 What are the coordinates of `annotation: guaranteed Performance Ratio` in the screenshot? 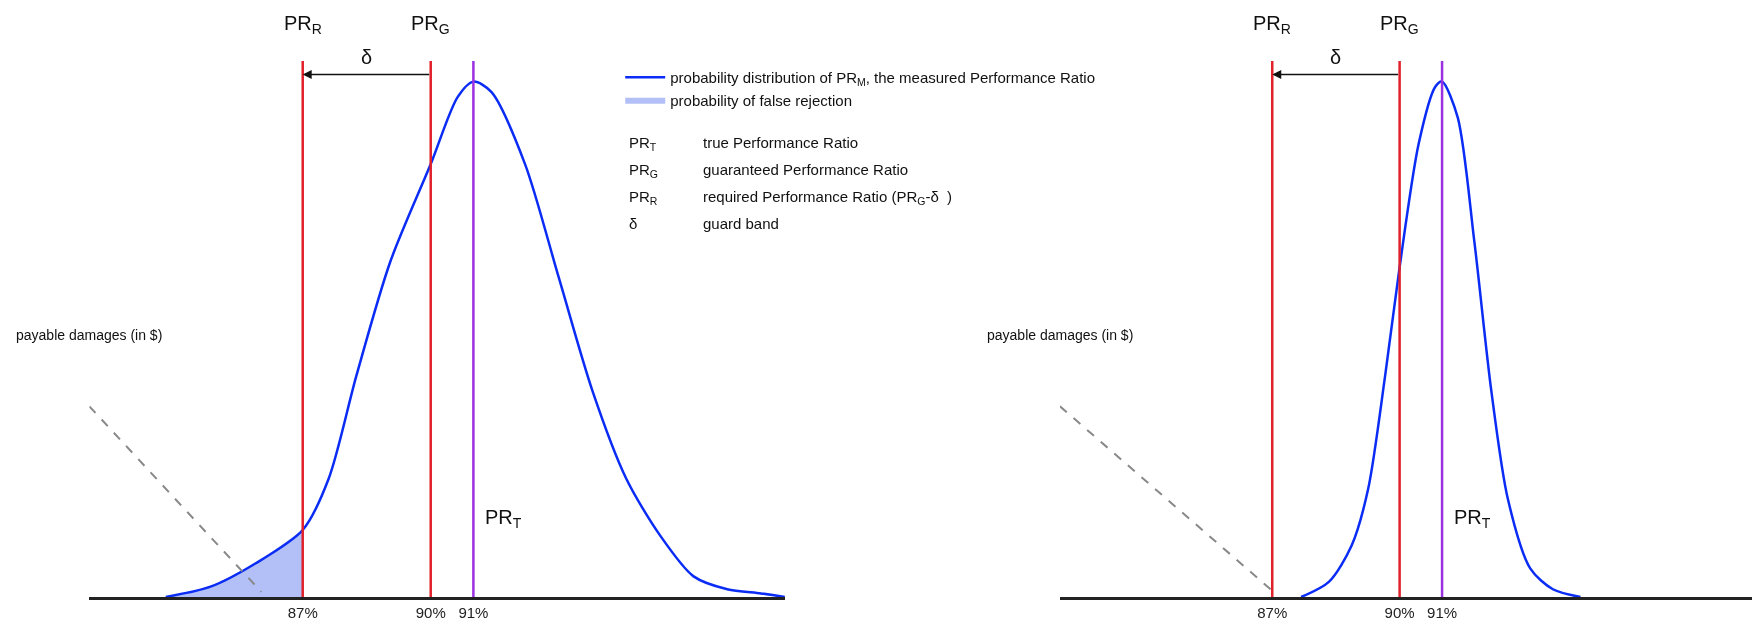 It's located at (806, 169).